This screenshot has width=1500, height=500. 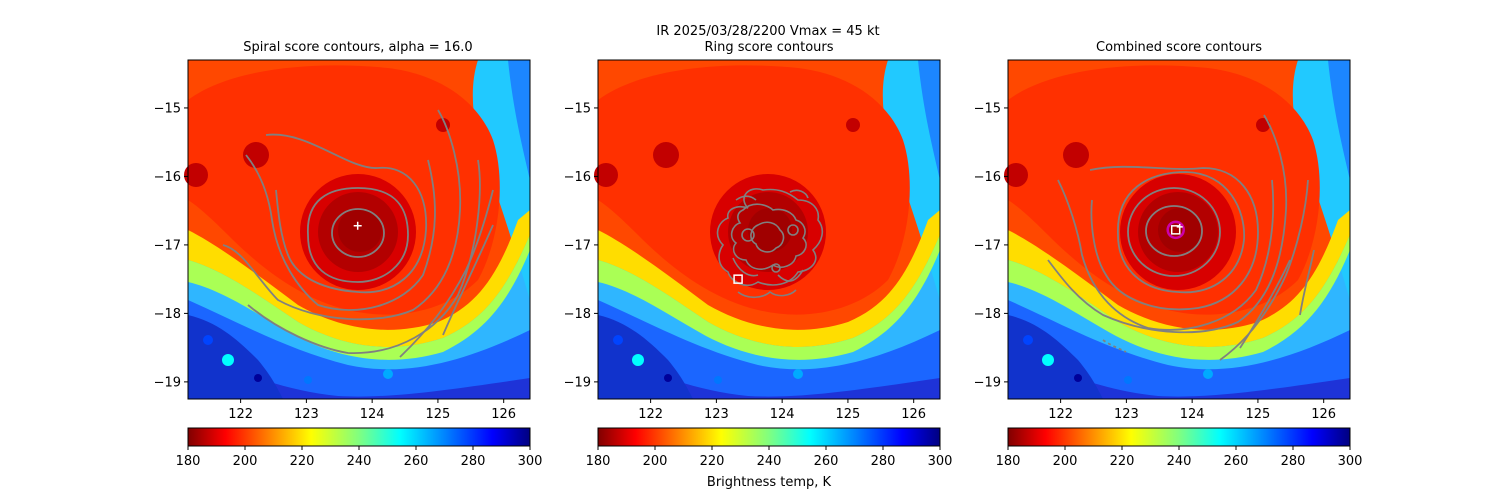 What do you see at coordinates (769, 448) in the screenshot?
I see `colorbar-ring: 180 200 220 240 260 280 300` at bounding box center [769, 448].